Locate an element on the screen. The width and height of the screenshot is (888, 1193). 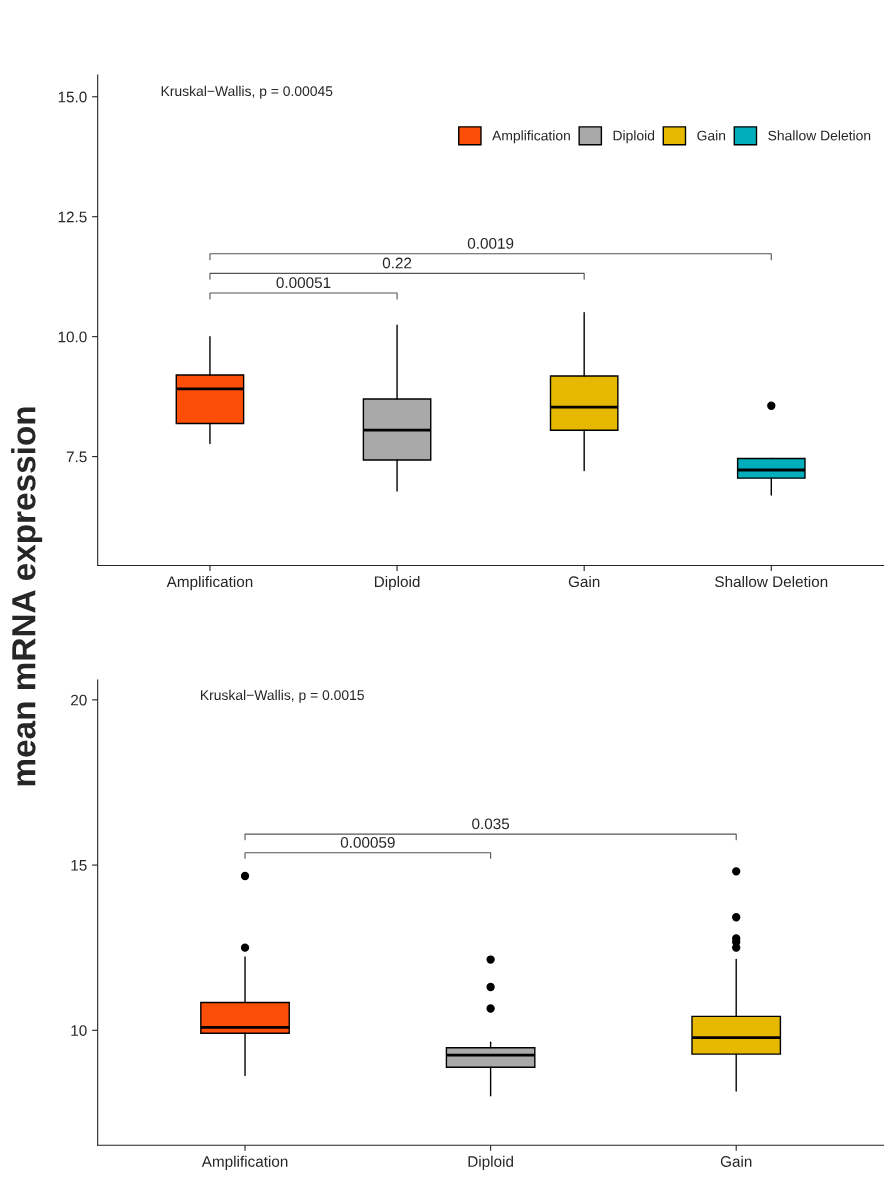
annotation: 0.22 is located at coordinates (397, 263).